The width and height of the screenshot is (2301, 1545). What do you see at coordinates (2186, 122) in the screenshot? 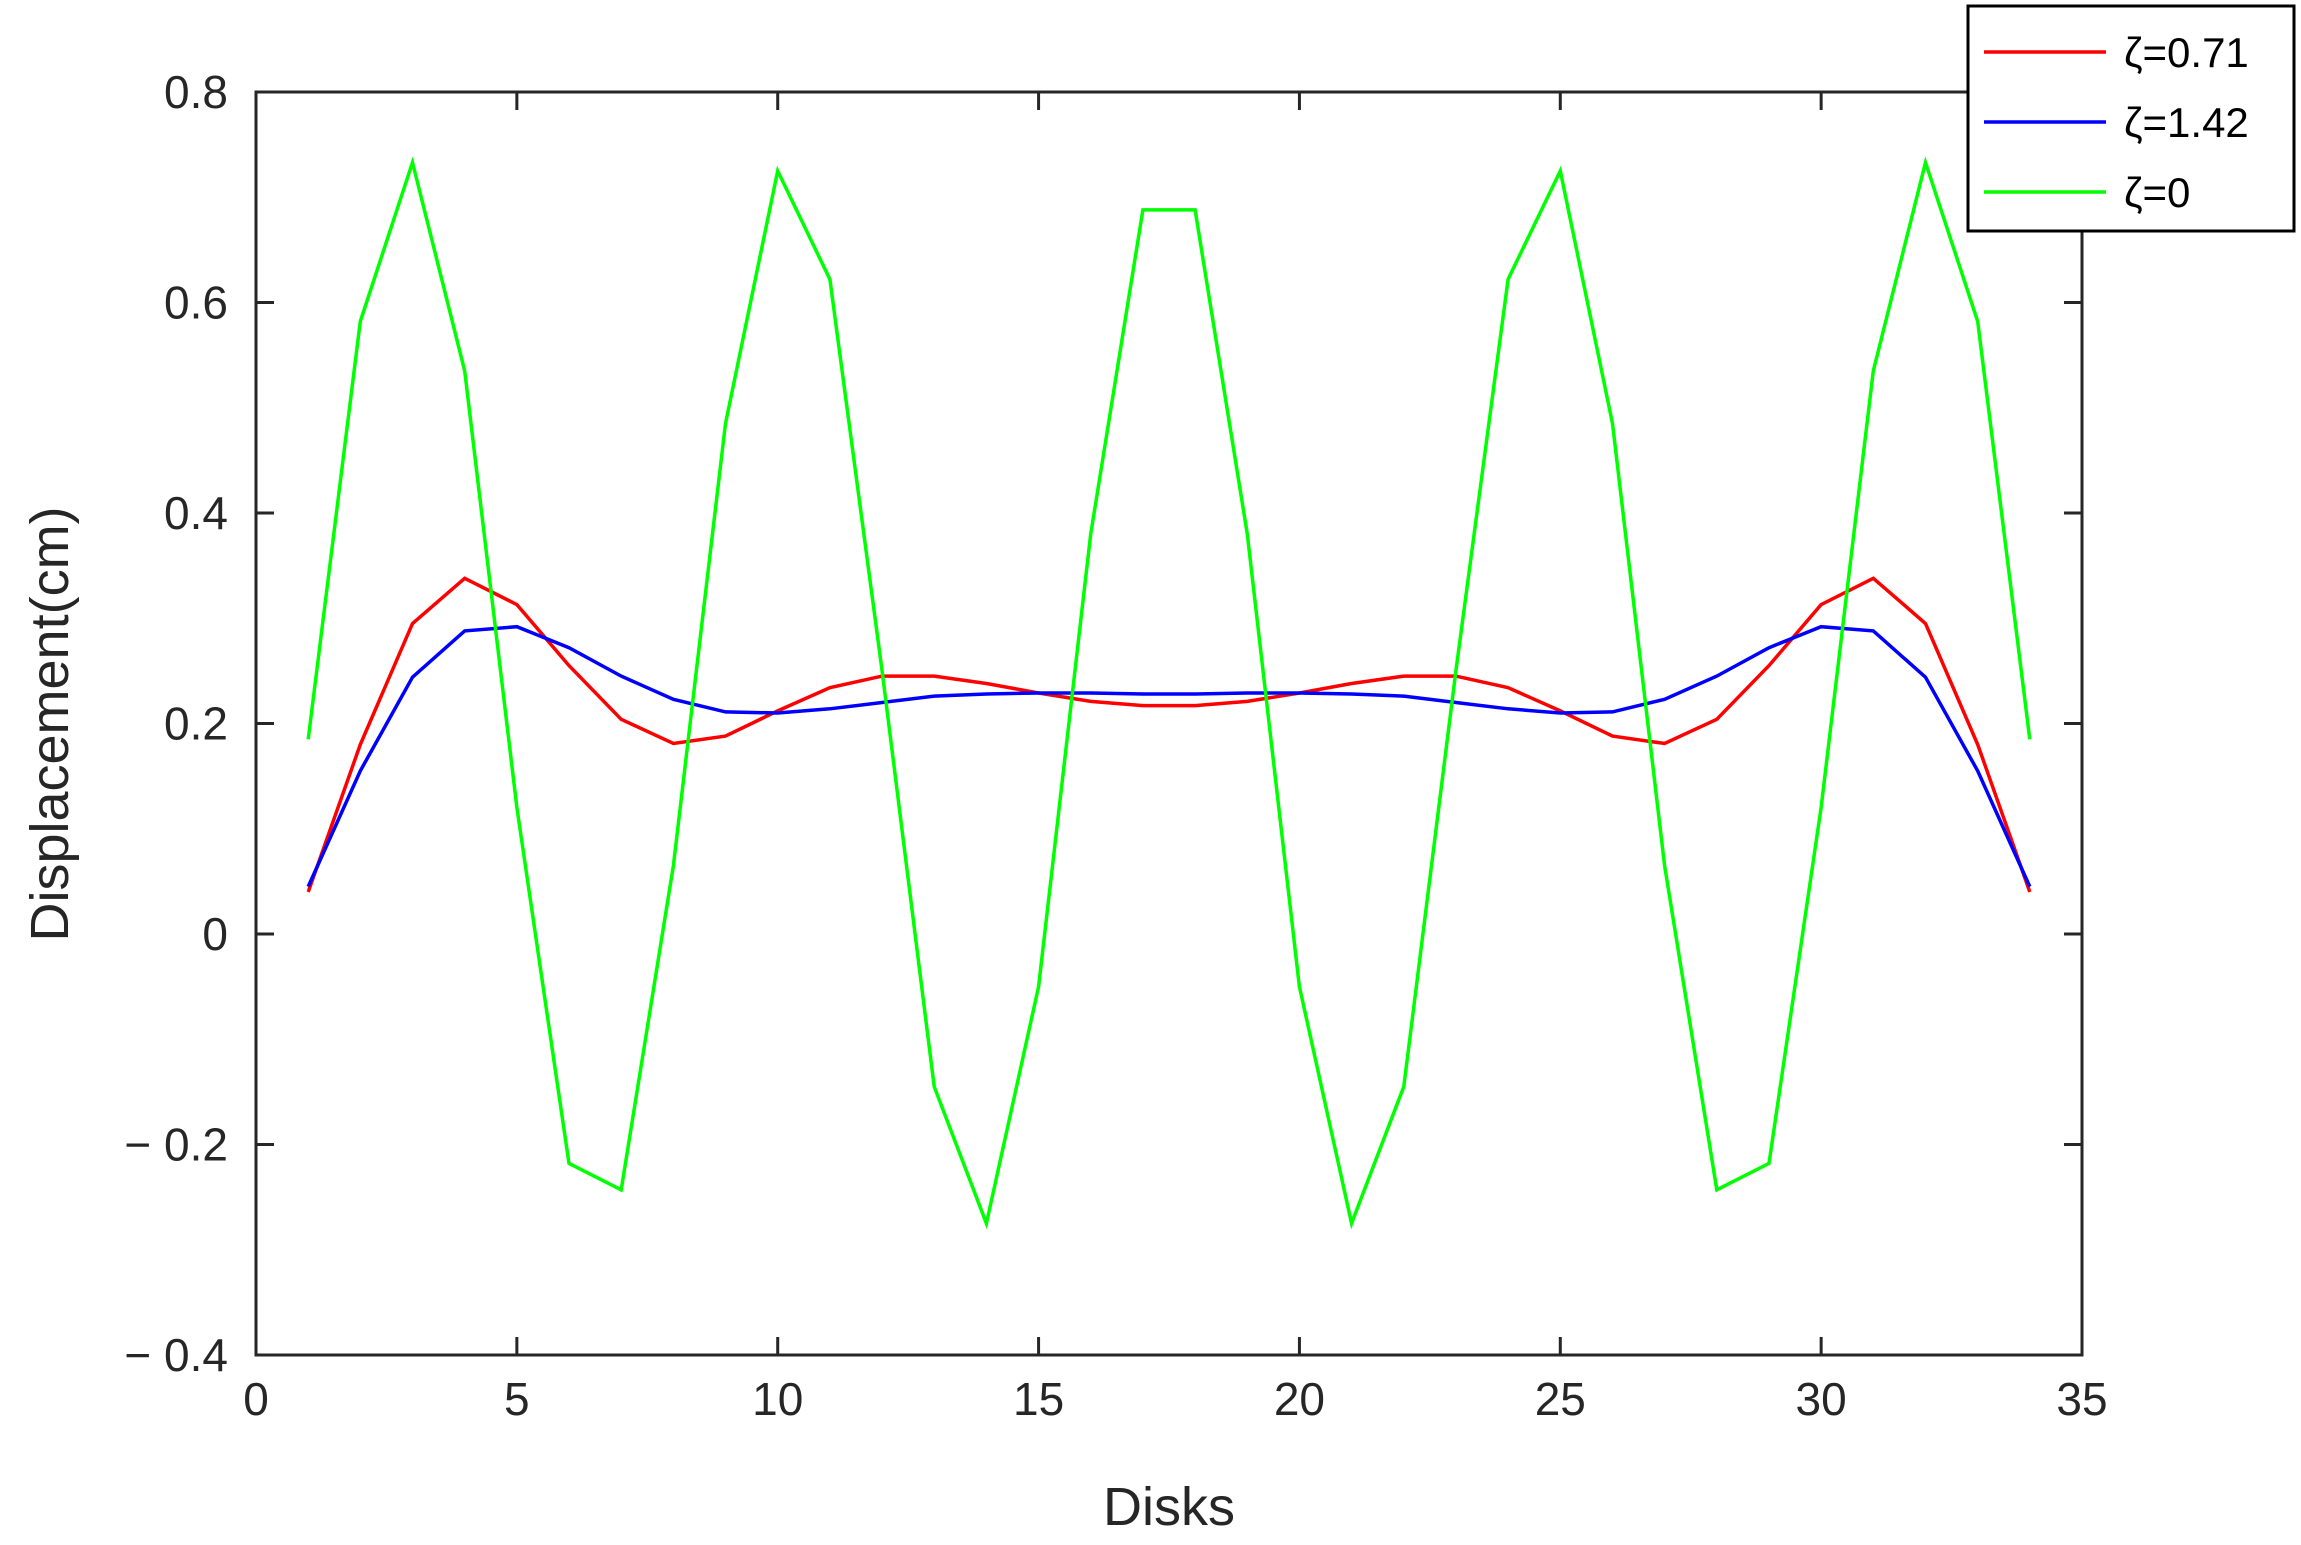
I see `legend-label: ζ=1.42` at bounding box center [2186, 122].